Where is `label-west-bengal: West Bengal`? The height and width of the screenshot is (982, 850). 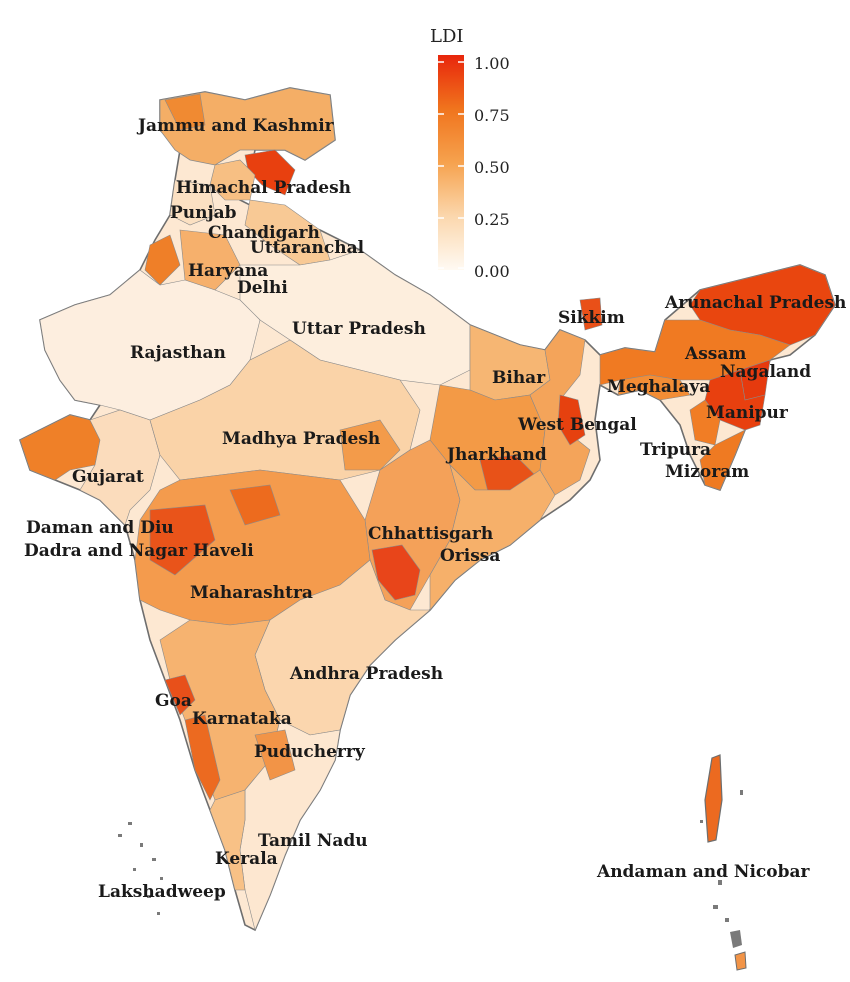 label-west-bengal: West Bengal is located at coordinates (577, 425).